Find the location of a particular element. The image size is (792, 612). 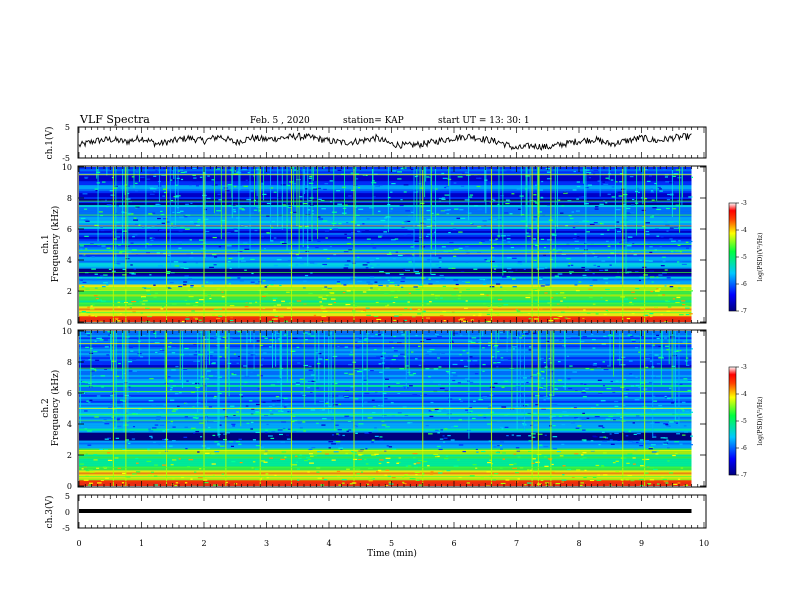

time-tick-label: 1 is located at coordinates (141, 543).